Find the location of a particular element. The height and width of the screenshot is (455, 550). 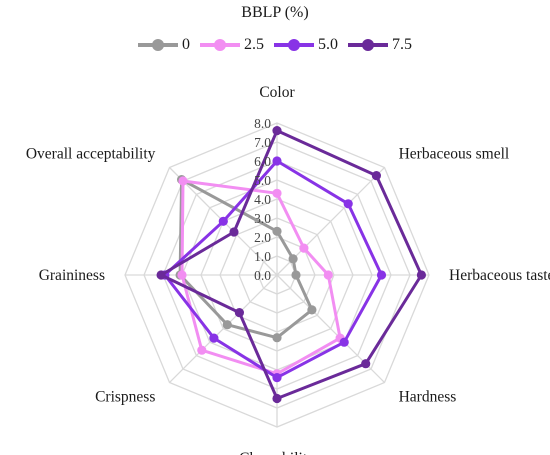

legend-label: 5.0 is located at coordinates (328, 44).